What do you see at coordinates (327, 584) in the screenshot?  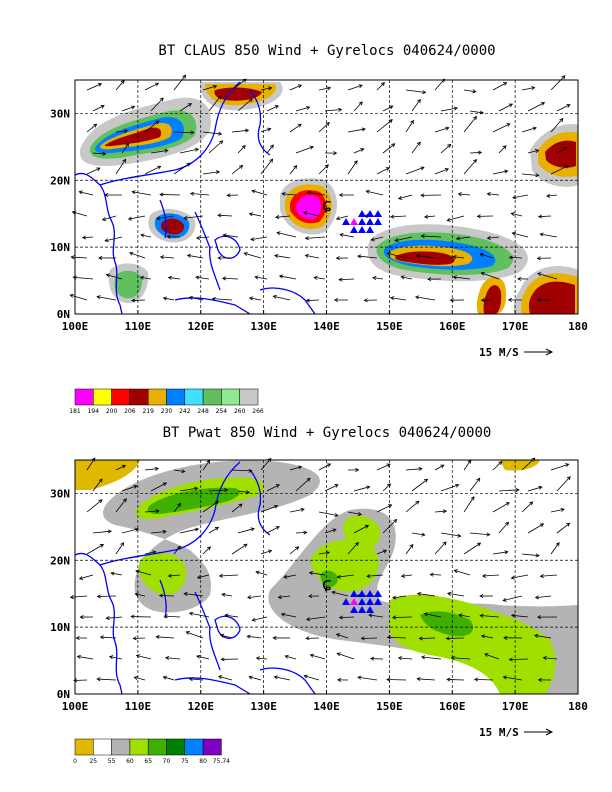 I see `typhoon-symbol-icon: ɕ` at bounding box center [327, 584].